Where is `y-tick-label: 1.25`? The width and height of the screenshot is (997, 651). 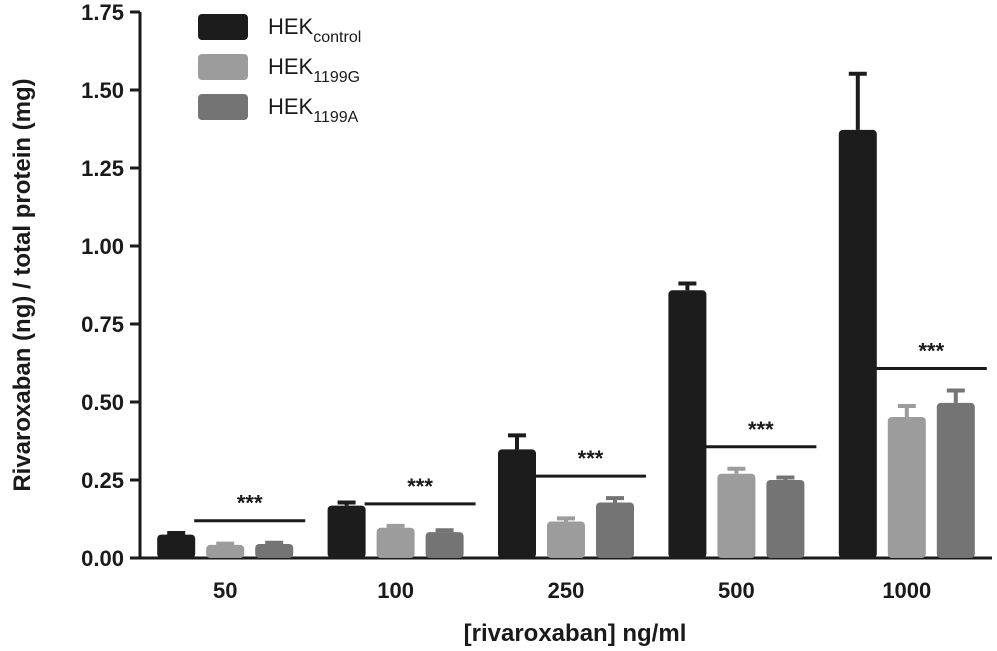 y-tick-label: 1.25 is located at coordinates (102, 168).